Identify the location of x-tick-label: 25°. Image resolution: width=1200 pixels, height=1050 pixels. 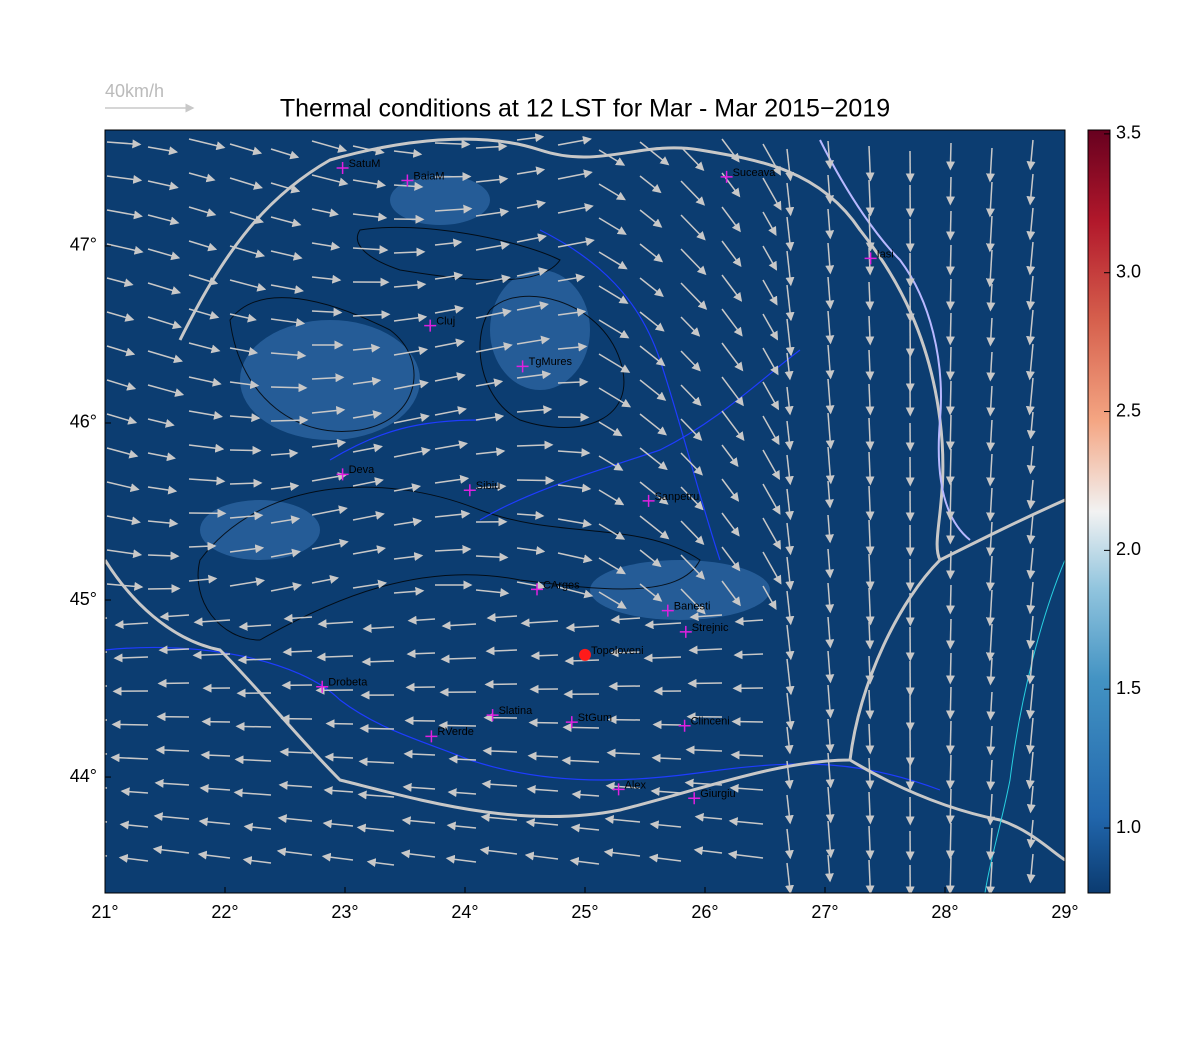
(584, 912).